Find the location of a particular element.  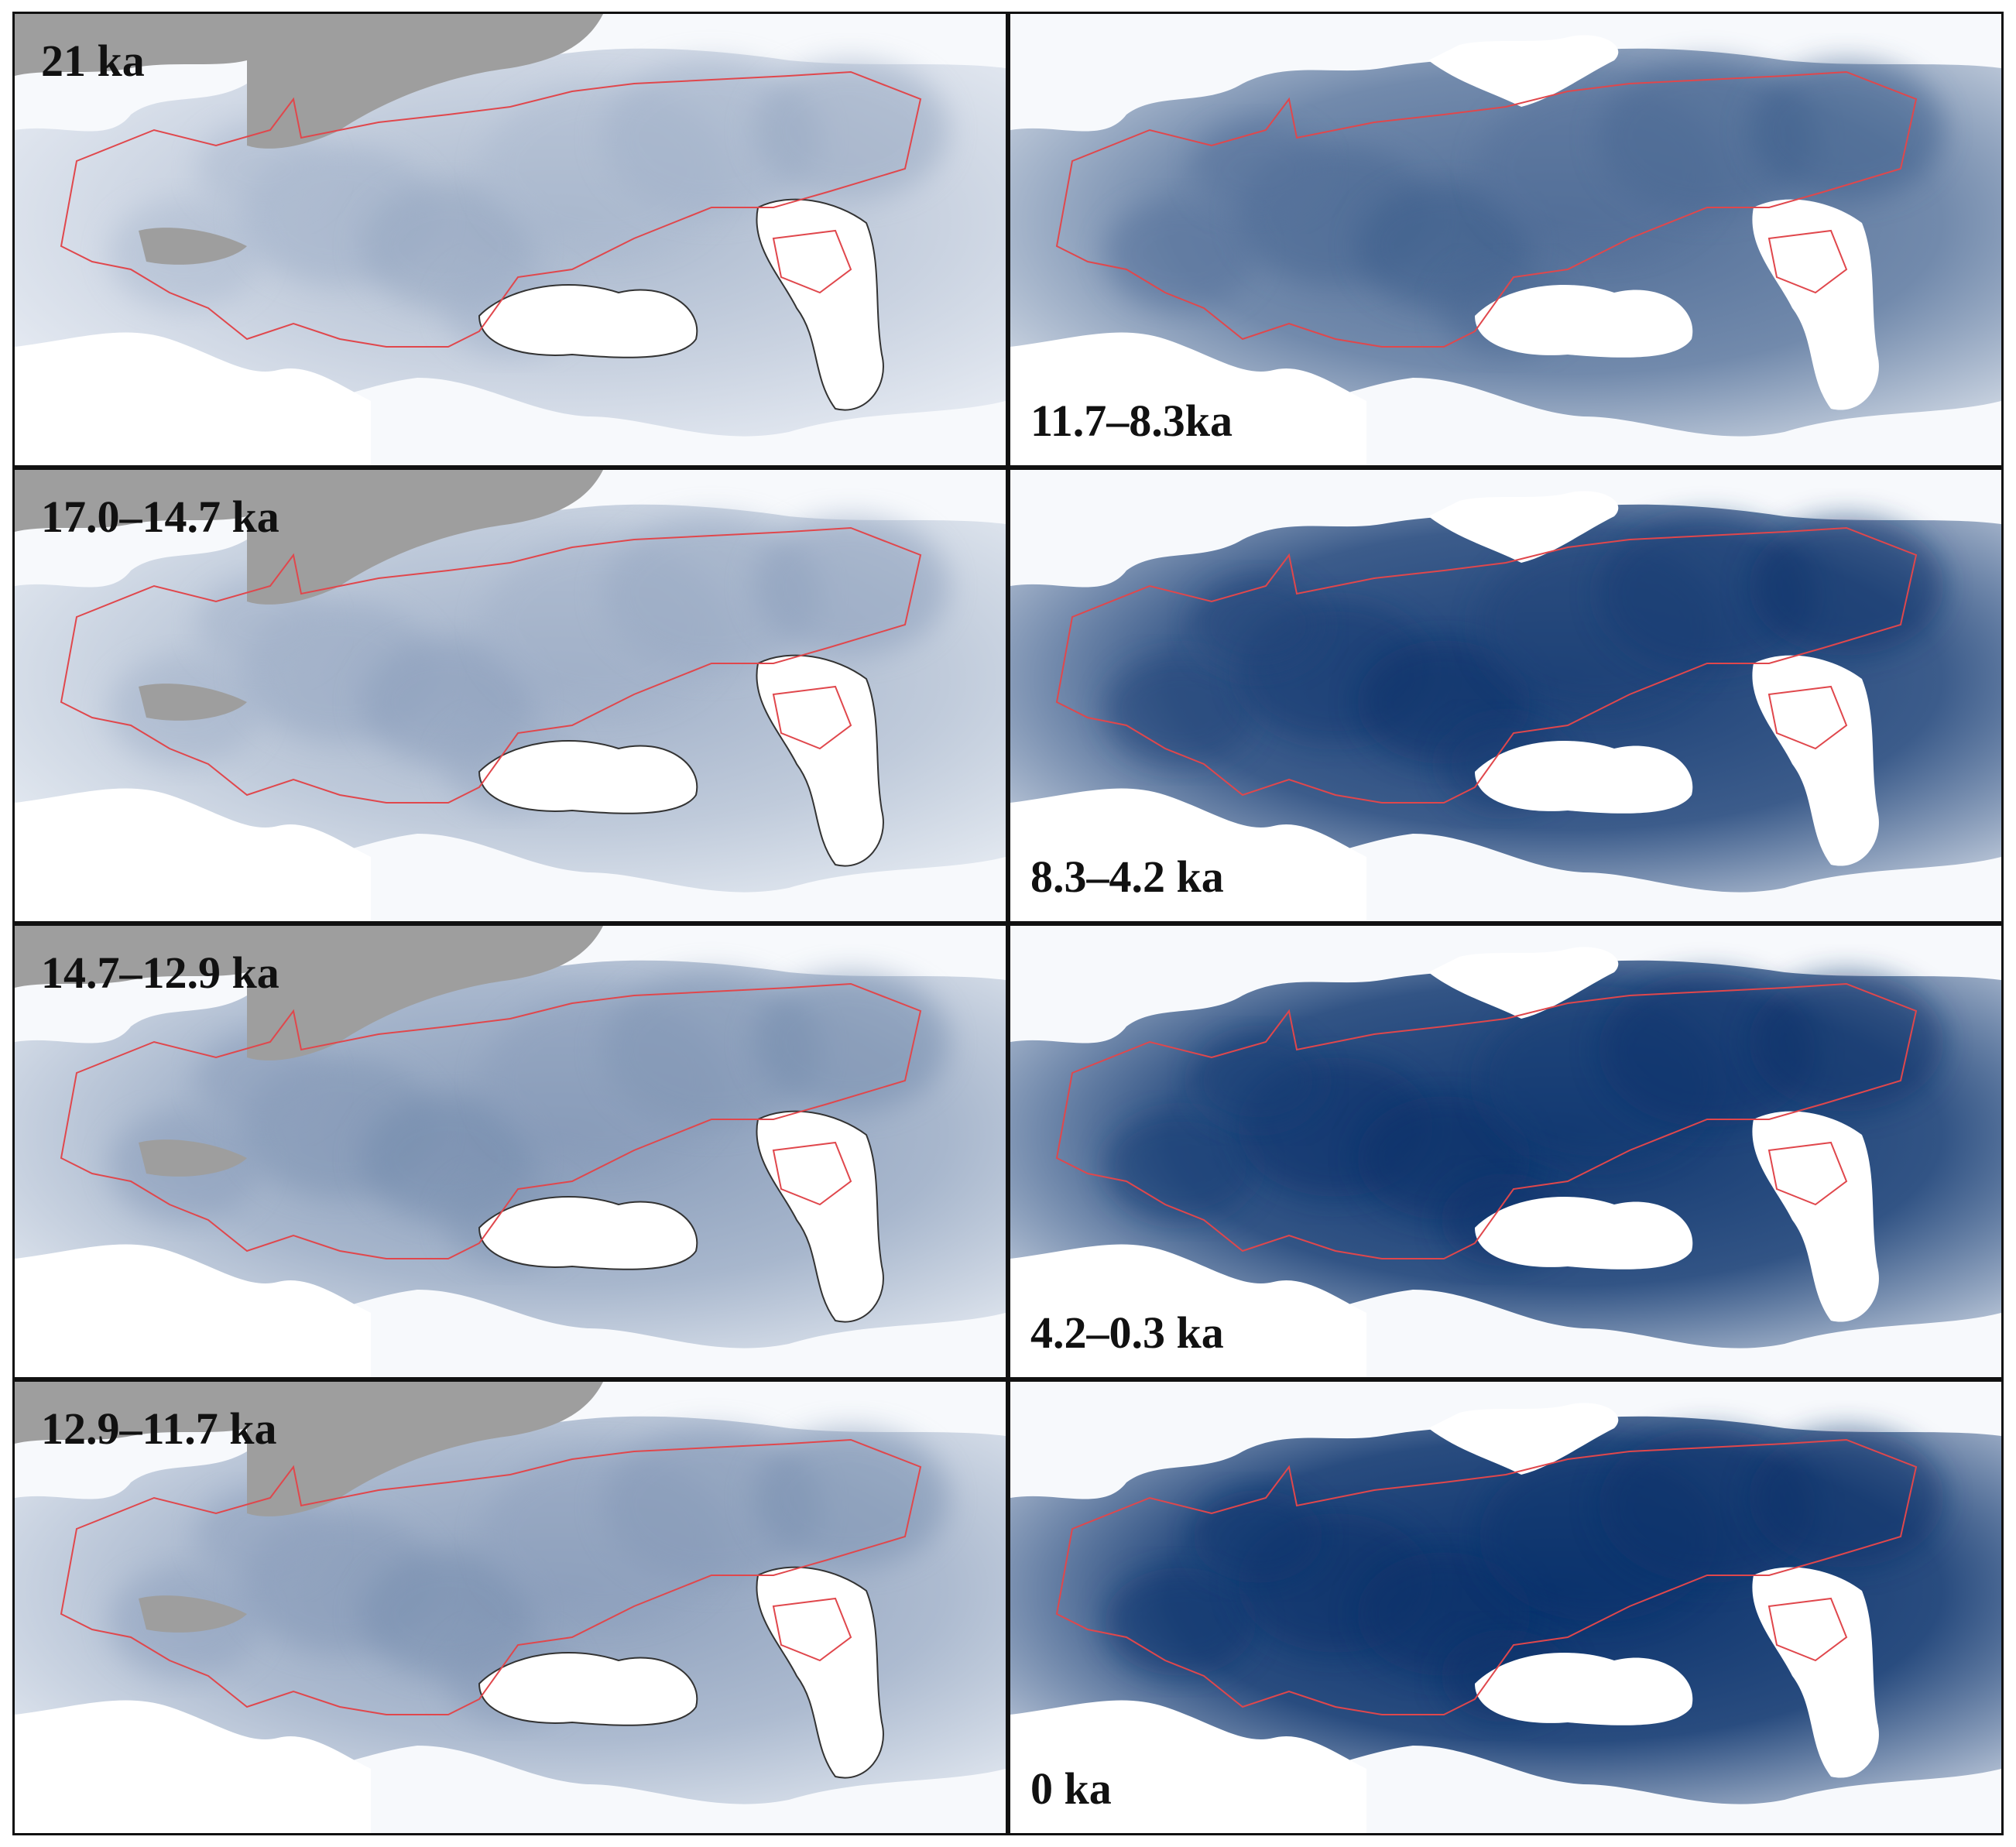

map-14-7-12-9ka is located at coordinates (510, 1151).